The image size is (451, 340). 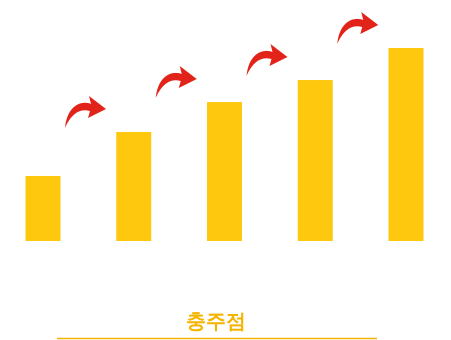 What do you see at coordinates (216, 321) in the screenshot?
I see `text: 충주점` at bounding box center [216, 321].